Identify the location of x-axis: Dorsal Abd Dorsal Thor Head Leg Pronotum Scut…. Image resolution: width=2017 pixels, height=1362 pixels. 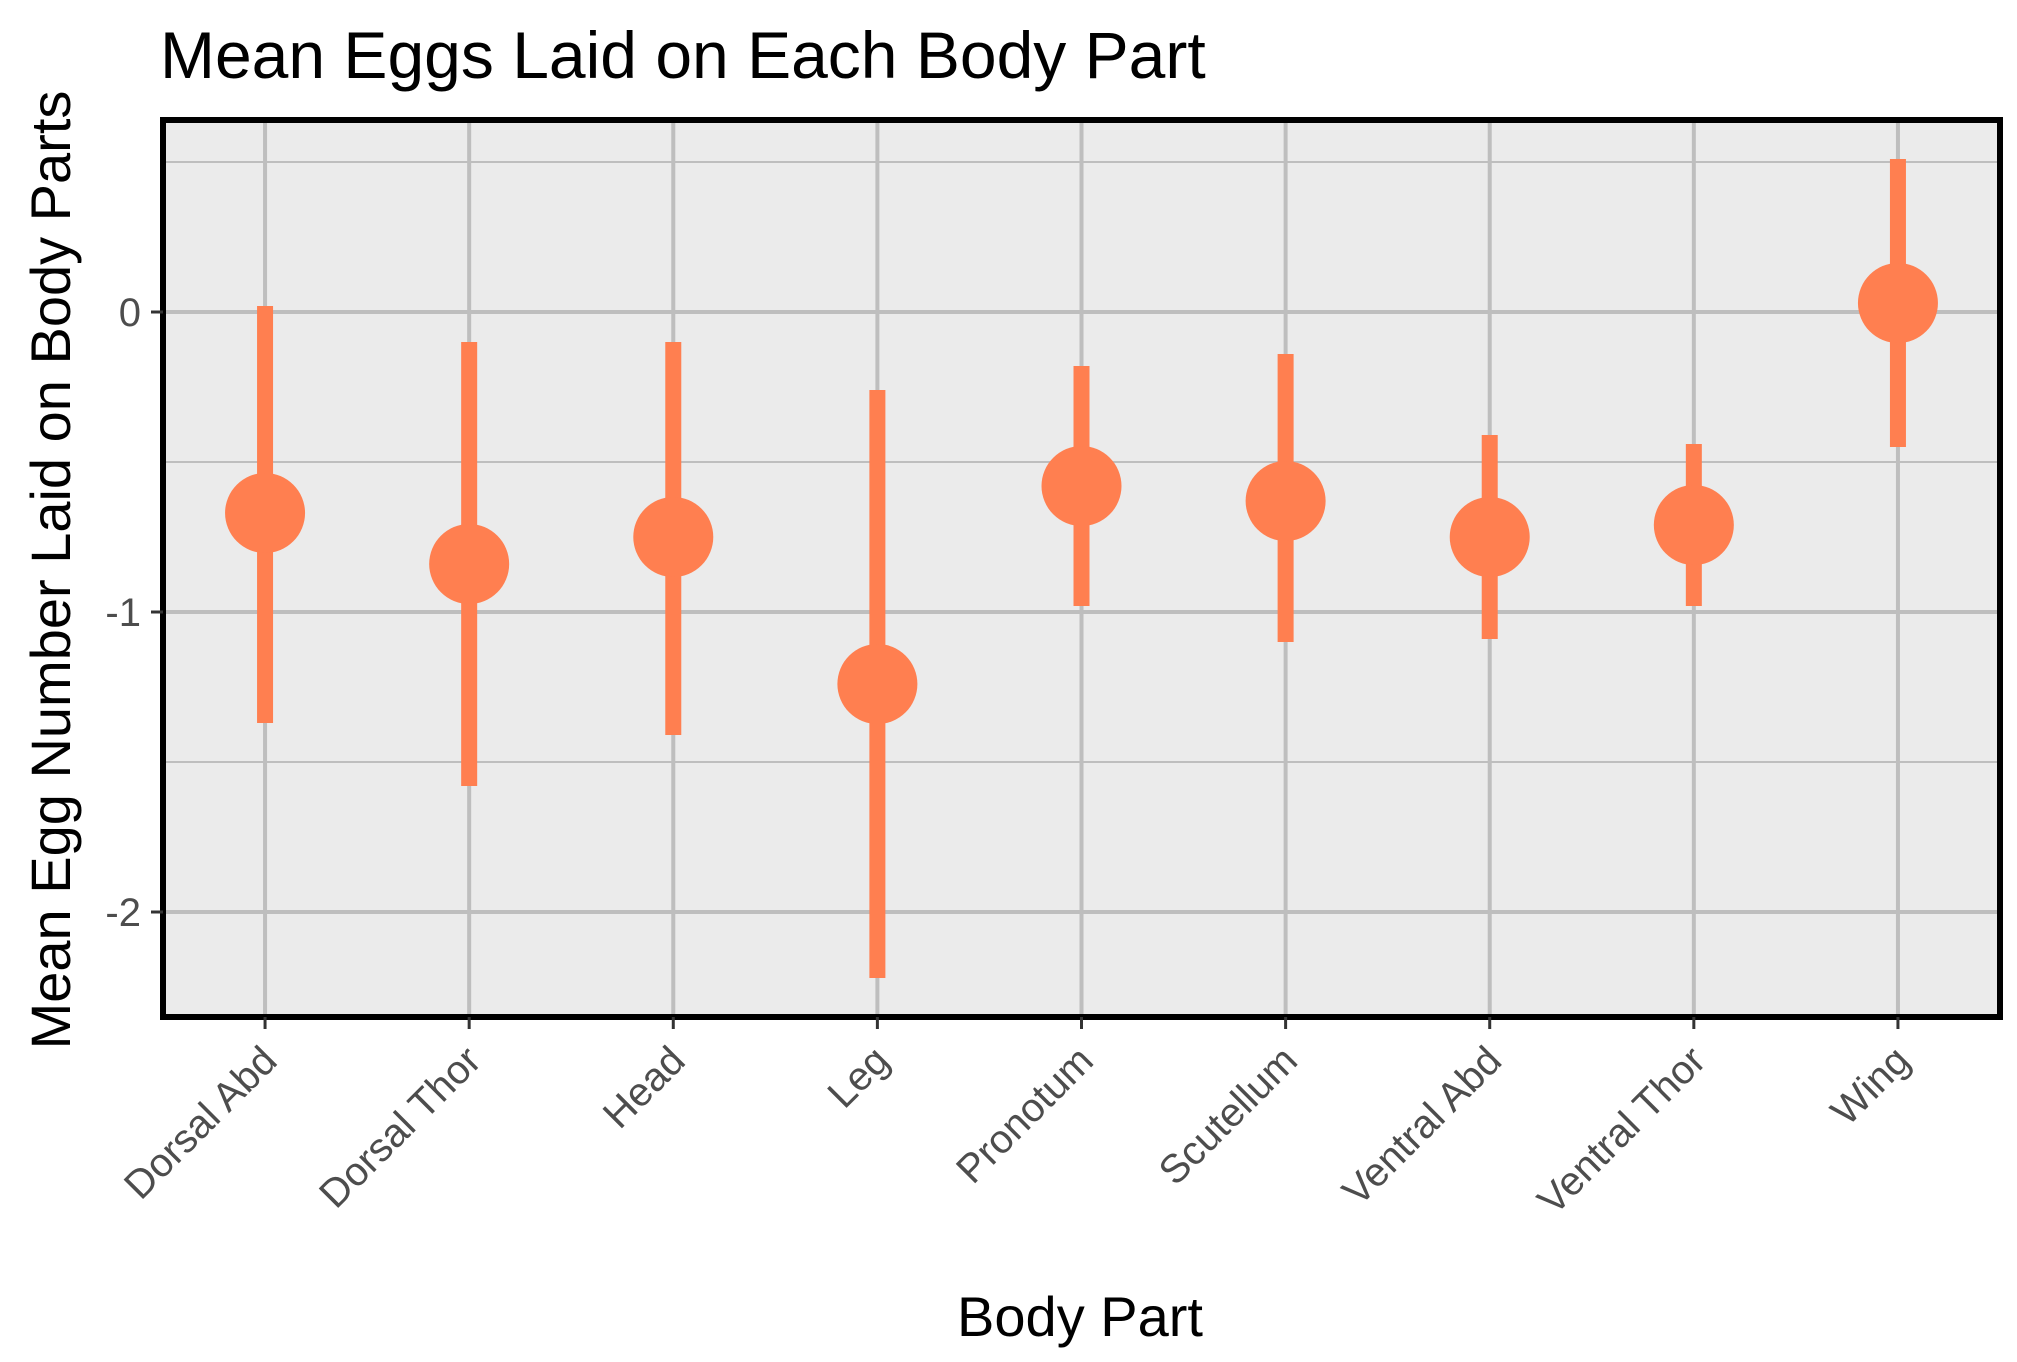
(1017, 1120).